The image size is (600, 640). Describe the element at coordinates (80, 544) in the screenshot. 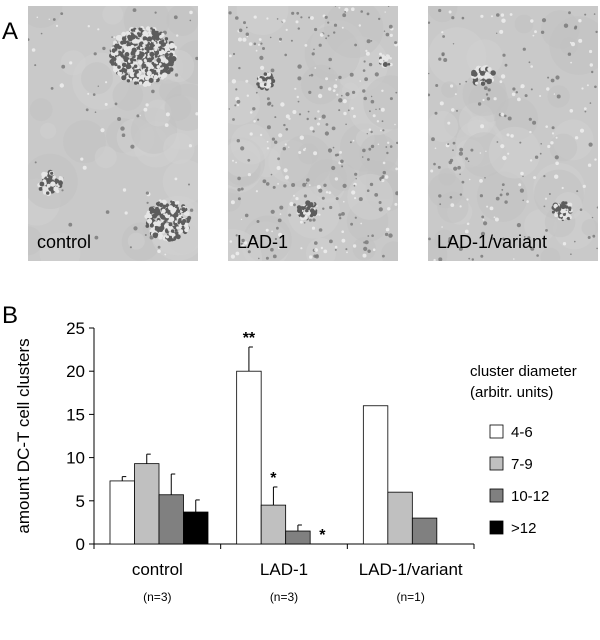

I see `y-tick-label: 0` at that location.